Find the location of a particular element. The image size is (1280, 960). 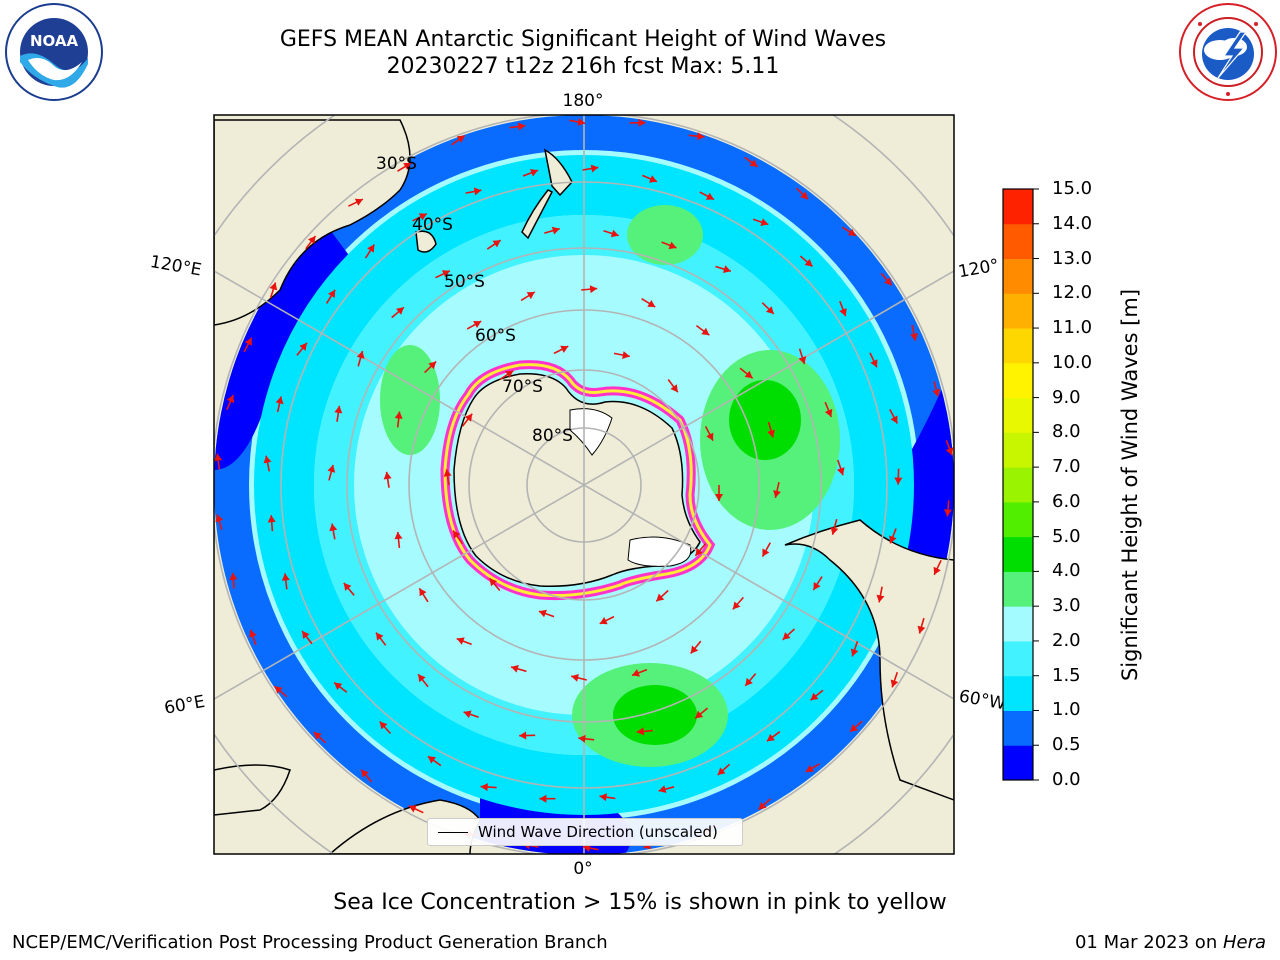

ross-ice-shelf is located at coordinates (591, 432).